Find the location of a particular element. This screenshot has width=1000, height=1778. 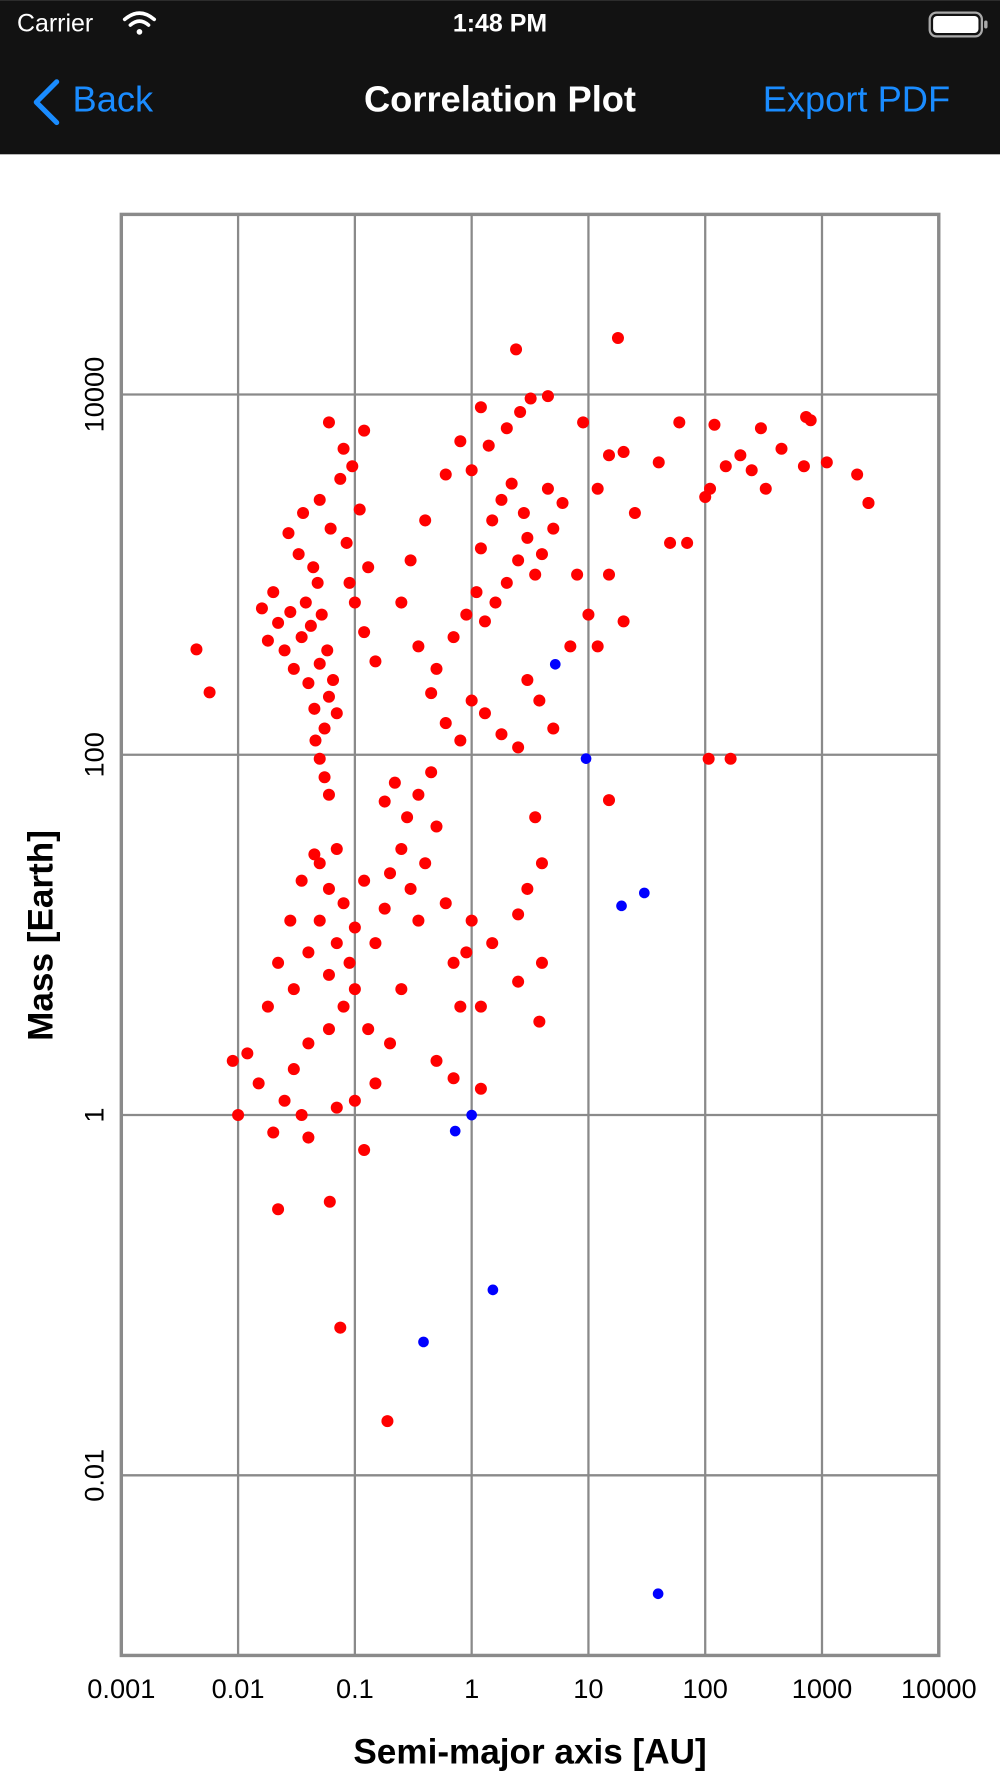

header-background is located at coordinates (500, 77).